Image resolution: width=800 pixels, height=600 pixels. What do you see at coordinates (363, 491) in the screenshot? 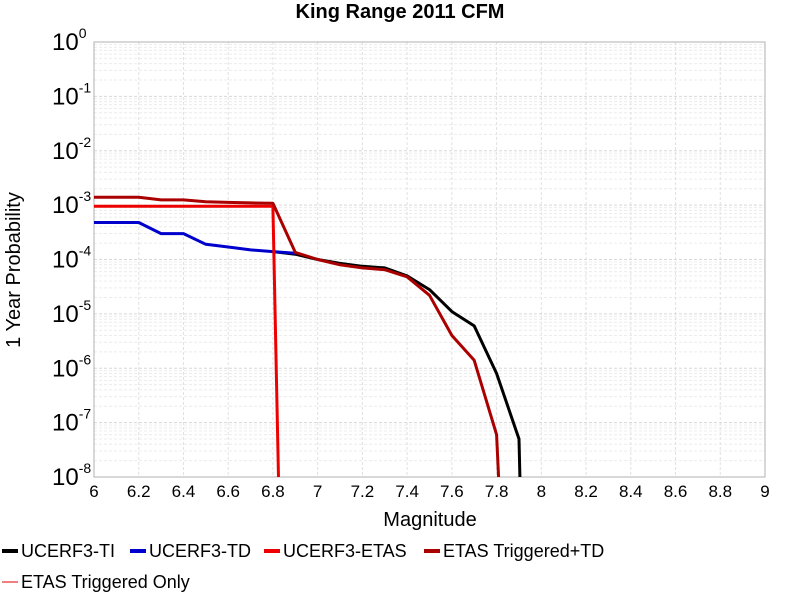
I see `x-tick-label: 7.2` at bounding box center [363, 491].